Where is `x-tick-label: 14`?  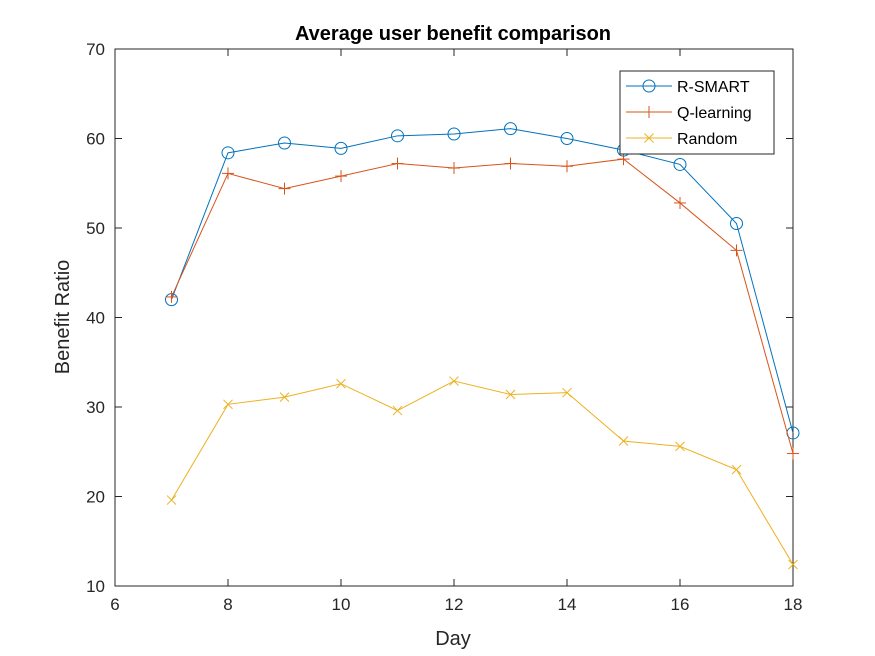
x-tick-label: 14 is located at coordinates (567, 604).